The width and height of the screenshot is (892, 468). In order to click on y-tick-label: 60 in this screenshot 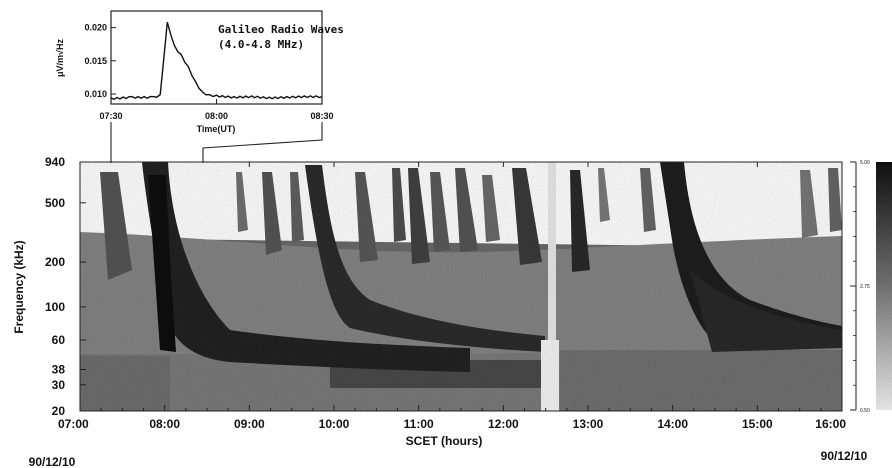, I will do `click(59, 340)`.